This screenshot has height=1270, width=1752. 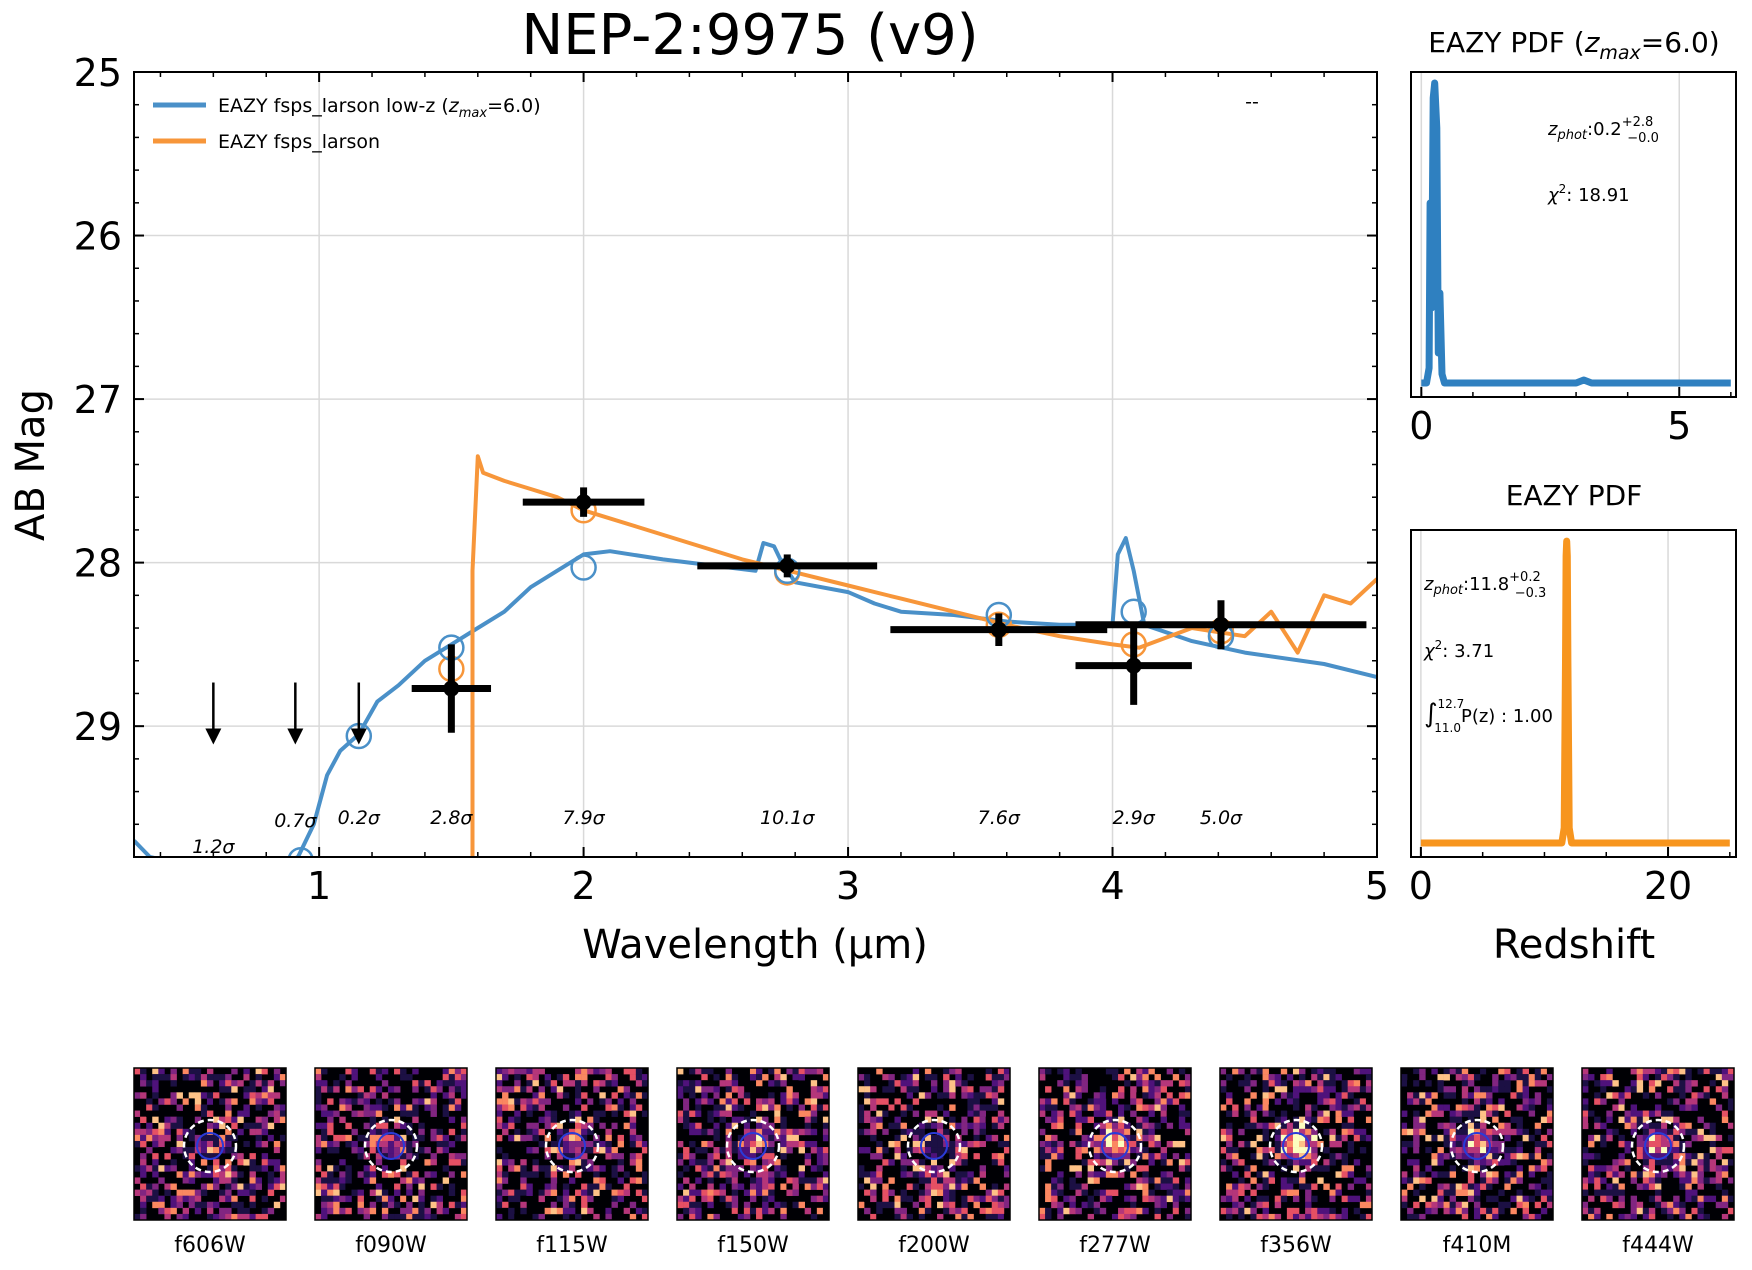 I want to click on sed-ytick-label: 26, so click(x=98, y=237).